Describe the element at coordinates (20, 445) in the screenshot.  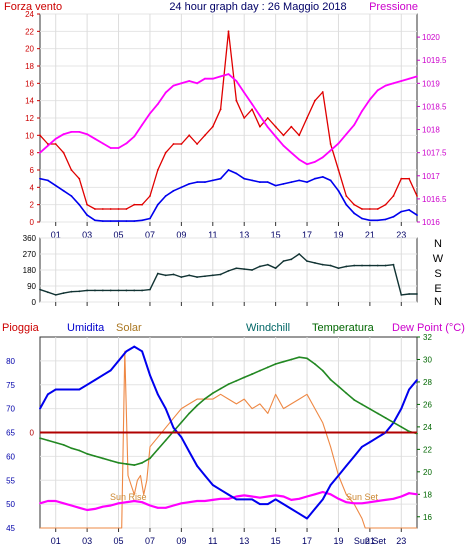
I see `humidity-axis-ticks: 45 50 55 60 65 70 75 80 0` at that location.